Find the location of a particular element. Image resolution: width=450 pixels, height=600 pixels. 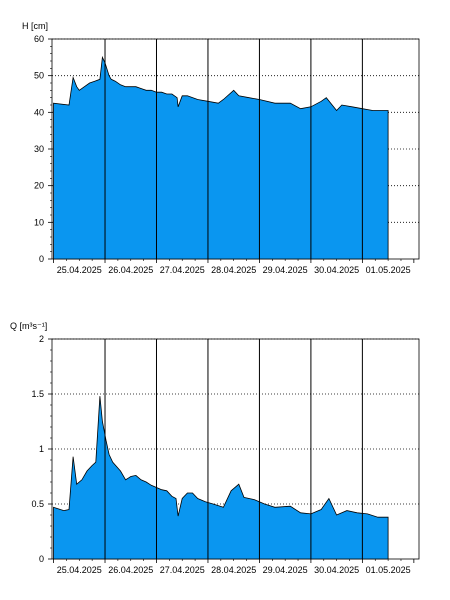

y-tick-label: 50 is located at coordinates (39, 76).